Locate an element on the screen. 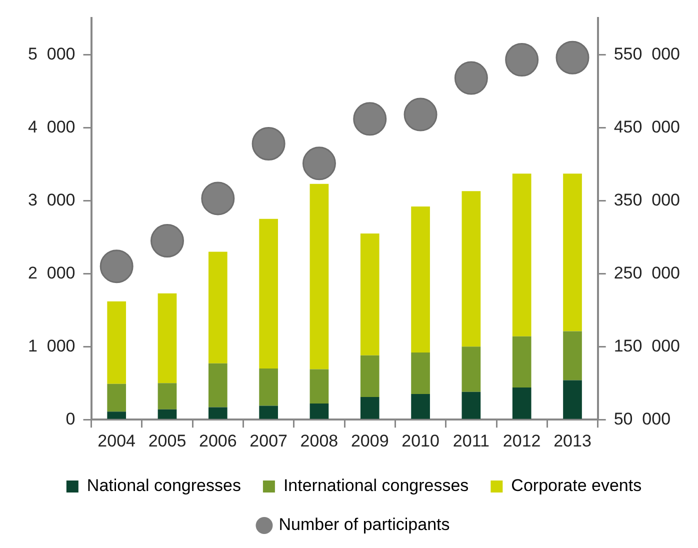  y2-tick-label: 250 000 is located at coordinates (647, 272).